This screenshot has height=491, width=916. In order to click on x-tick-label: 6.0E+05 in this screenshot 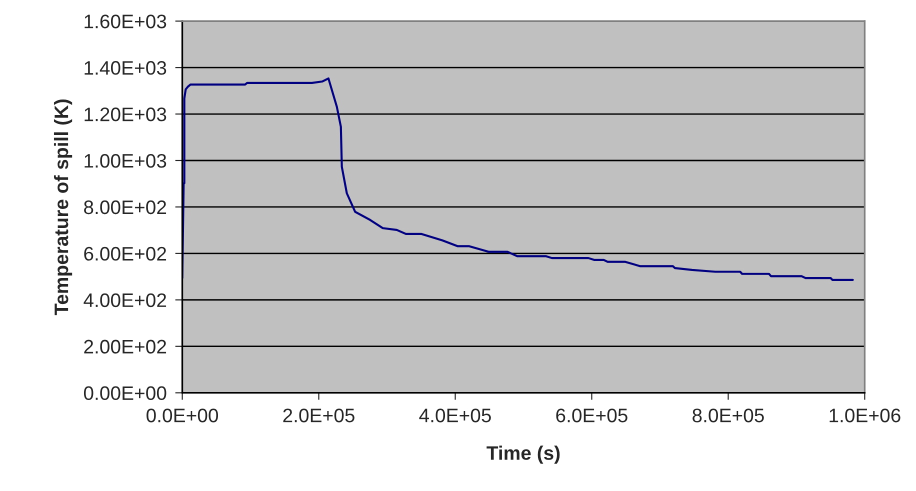, I will do `click(592, 415)`.